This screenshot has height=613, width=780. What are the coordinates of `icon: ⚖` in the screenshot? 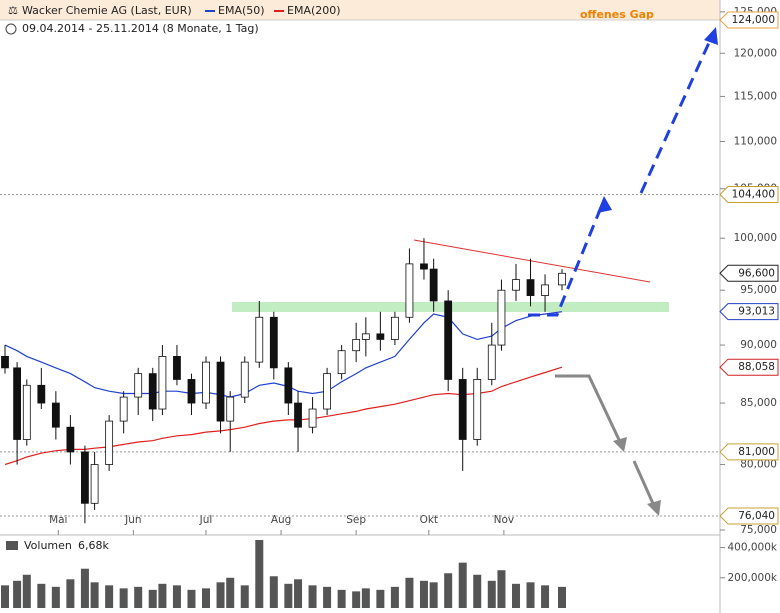 It's located at (13, 10).